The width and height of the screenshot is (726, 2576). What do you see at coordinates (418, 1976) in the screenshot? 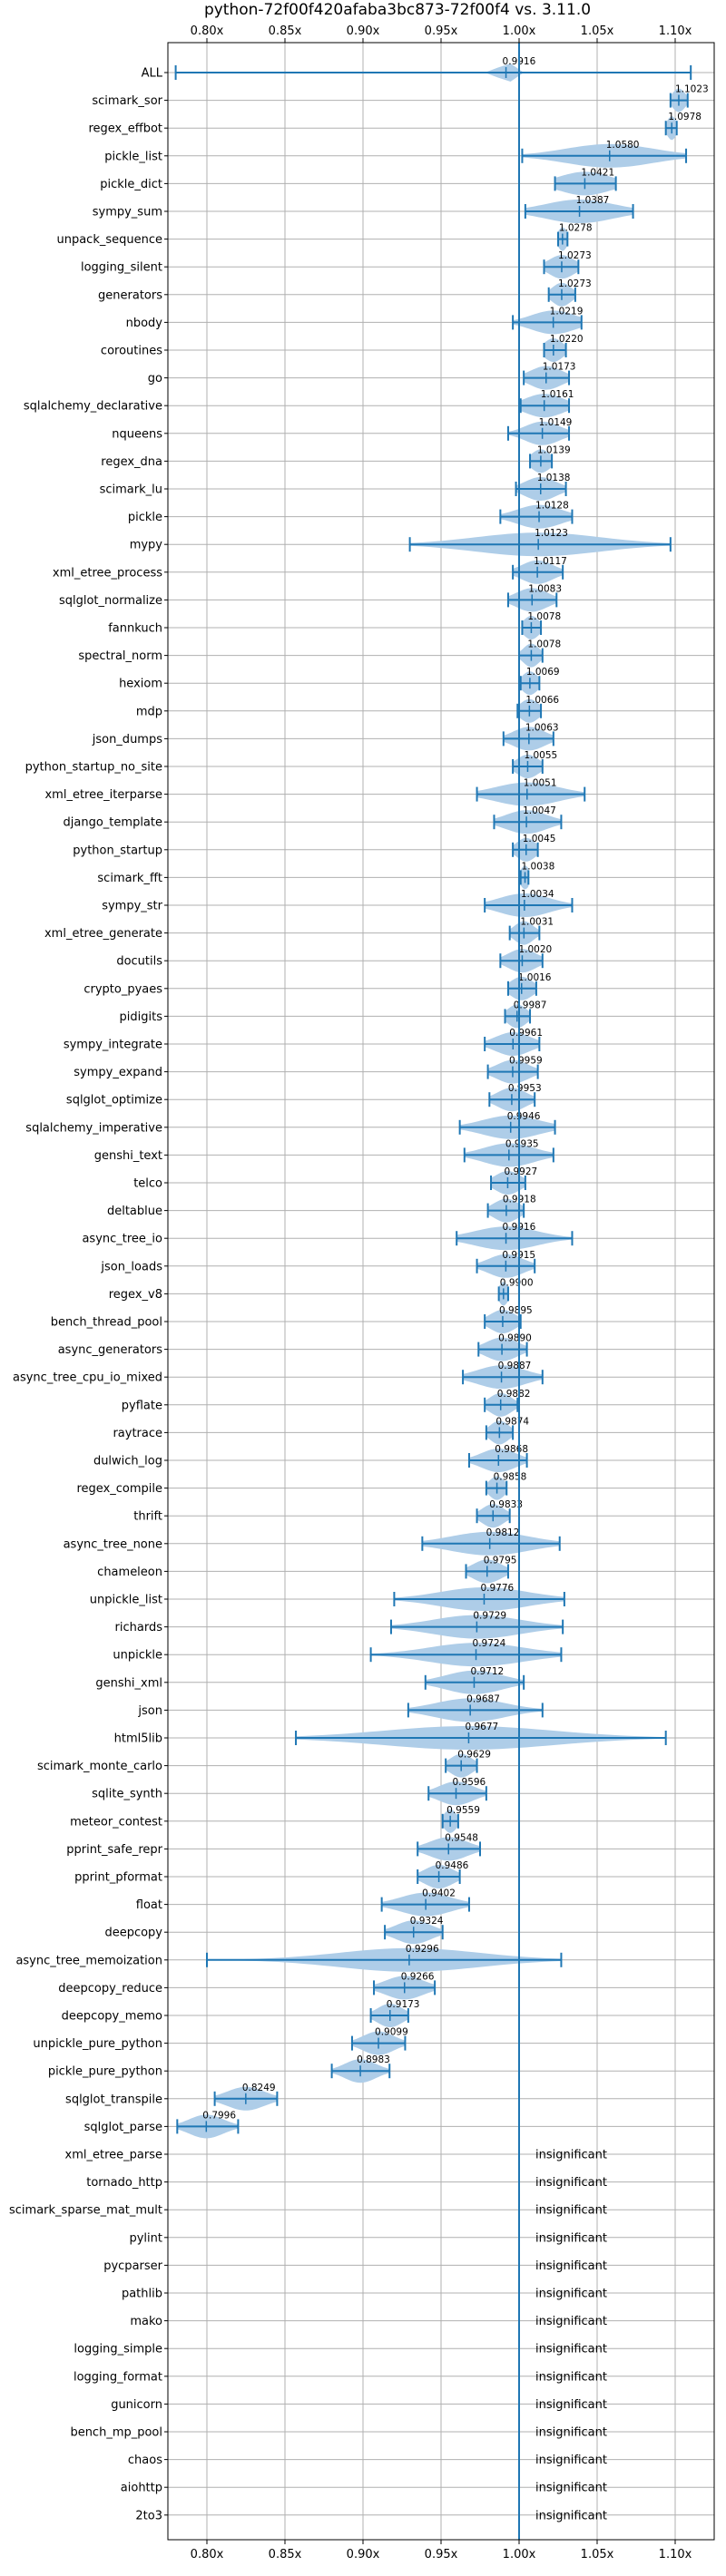
I see `value-label: 0.9266` at bounding box center [418, 1976].